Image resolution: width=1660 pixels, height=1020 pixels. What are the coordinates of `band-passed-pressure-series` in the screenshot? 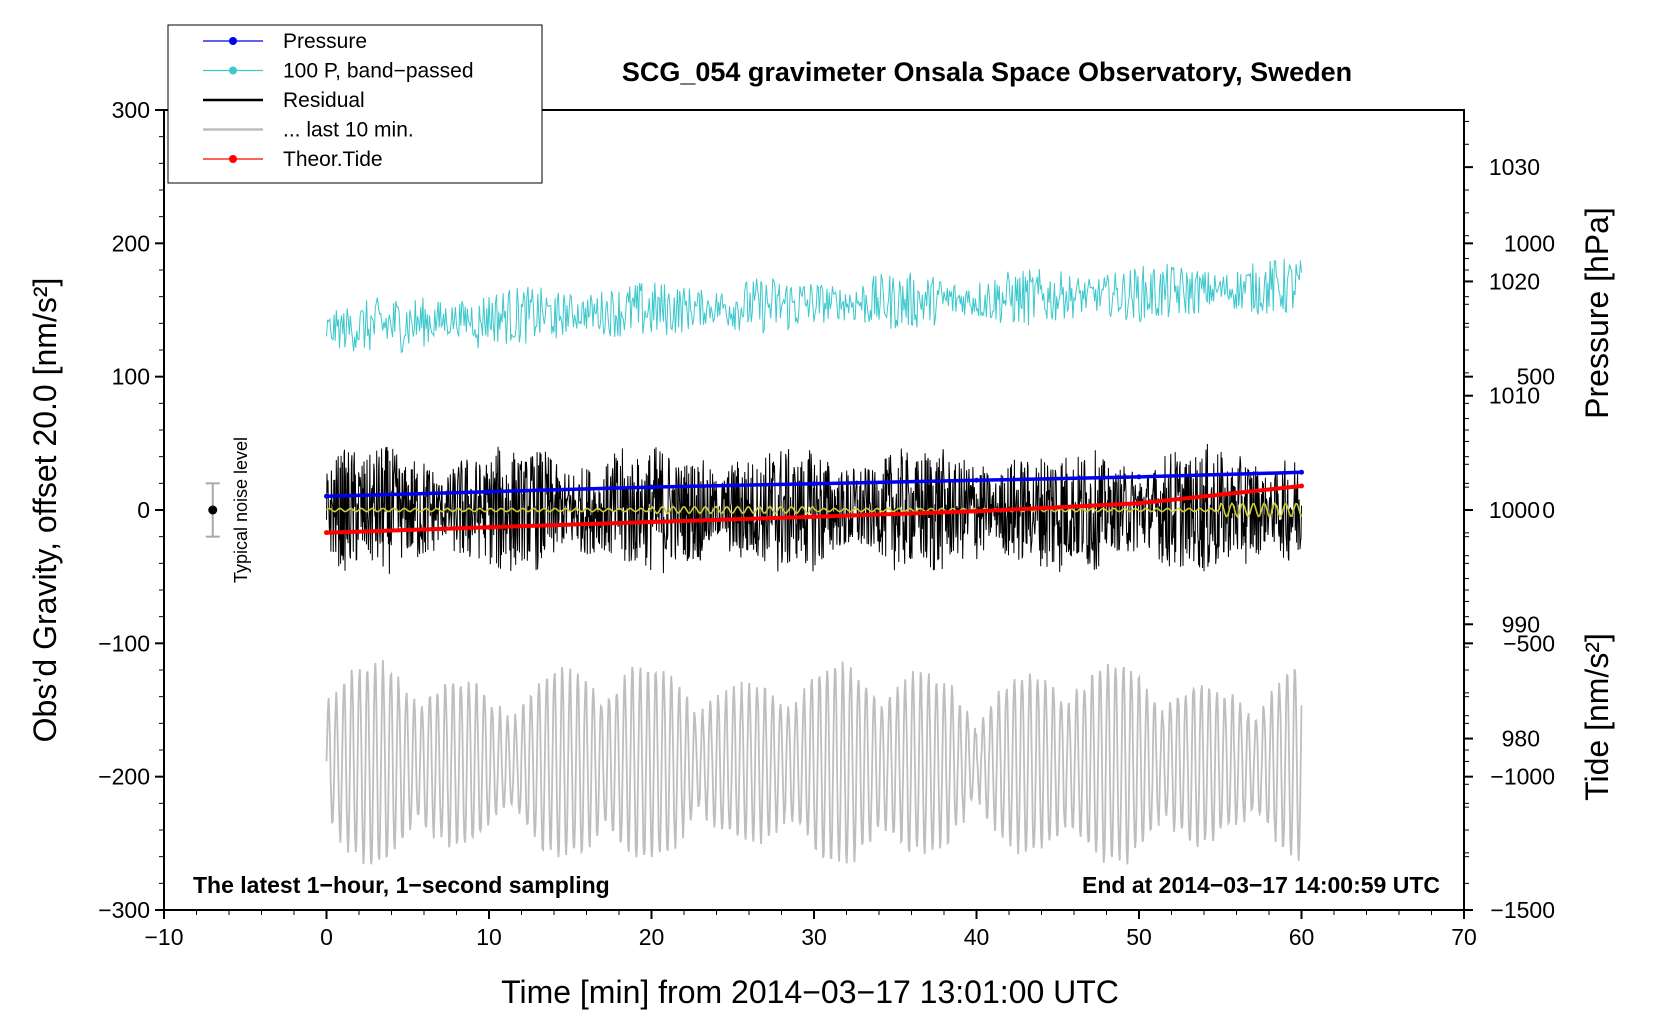 It's located at (814, 306).